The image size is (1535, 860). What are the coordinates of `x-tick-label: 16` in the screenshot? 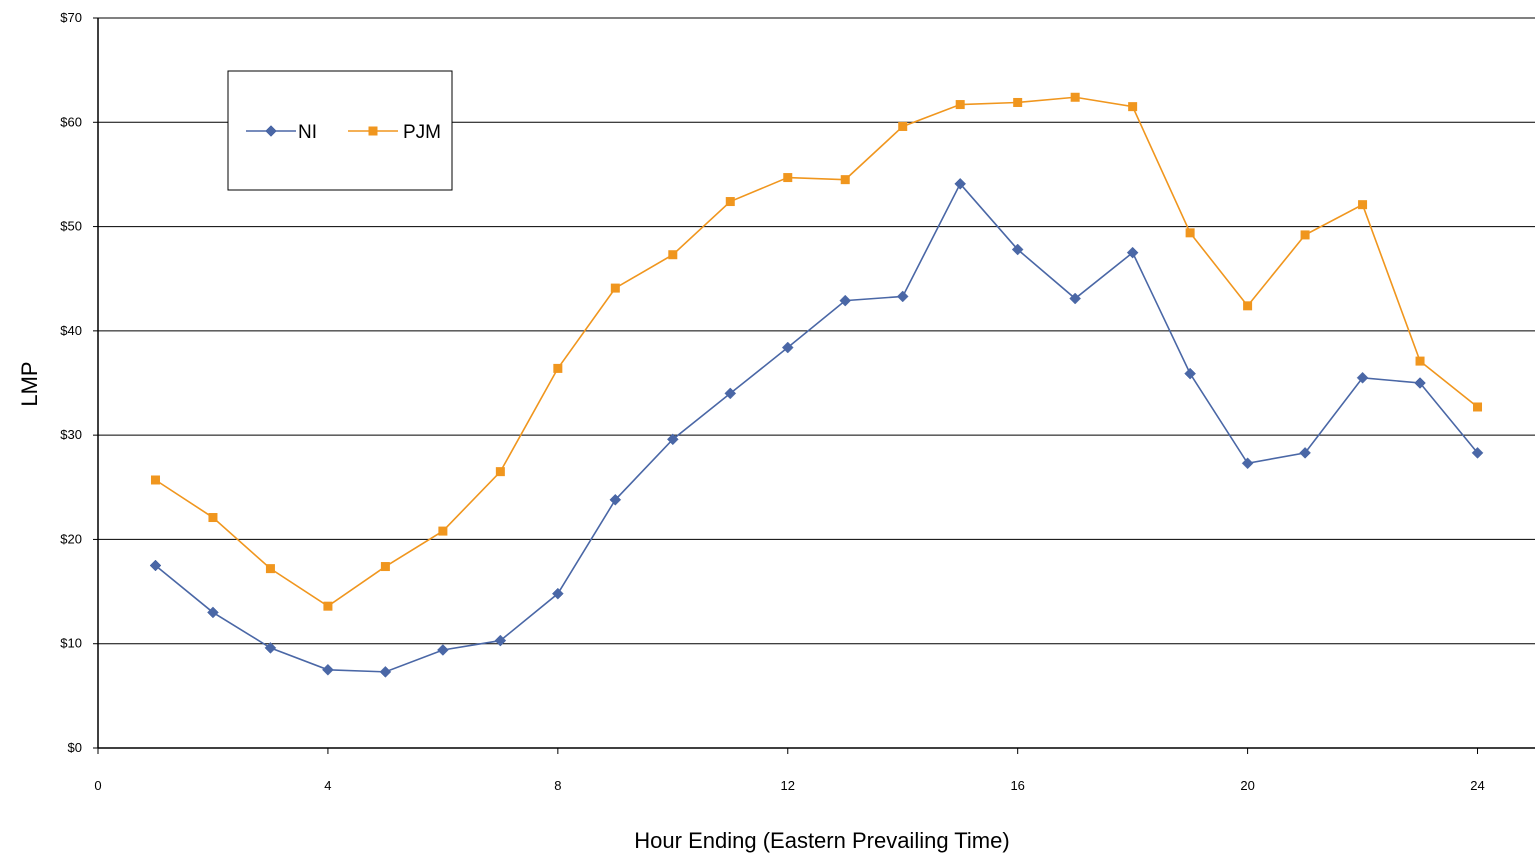 It's located at (1017, 785).